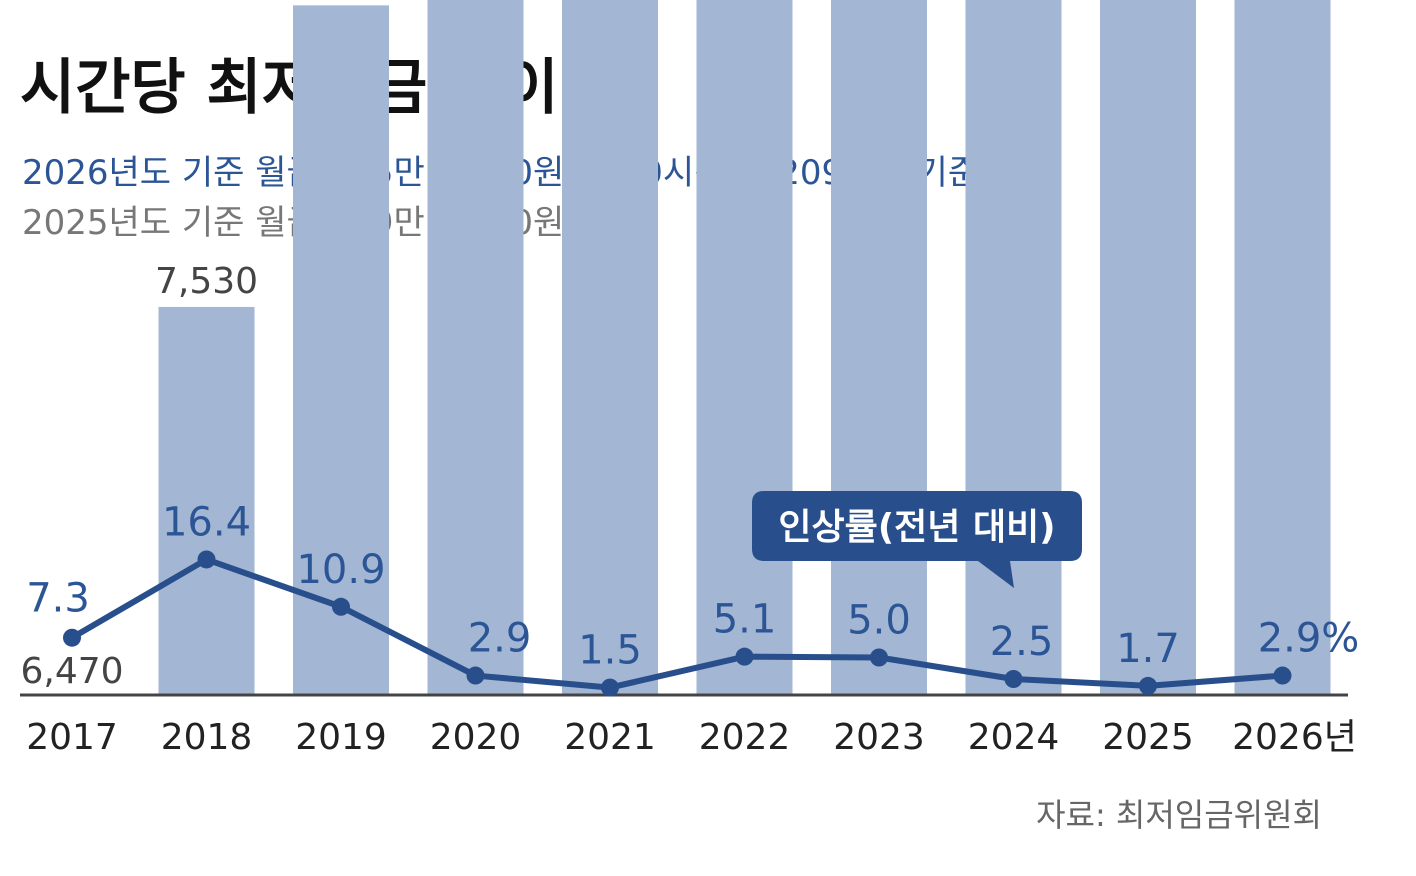  Describe the element at coordinates (610, 651) in the screenshot. I see `growth-rate-label: 1.5` at that location.